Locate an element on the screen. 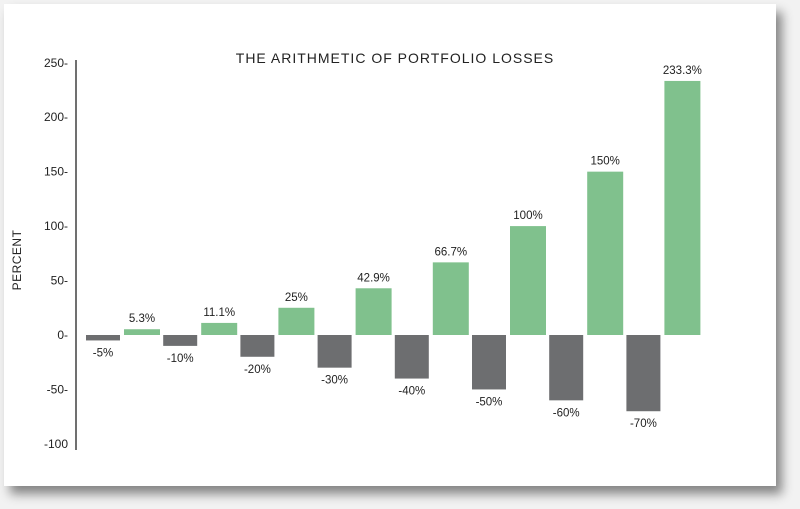 This screenshot has height=509, width=800. loss-data-label: -40% is located at coordinates (411, 392).